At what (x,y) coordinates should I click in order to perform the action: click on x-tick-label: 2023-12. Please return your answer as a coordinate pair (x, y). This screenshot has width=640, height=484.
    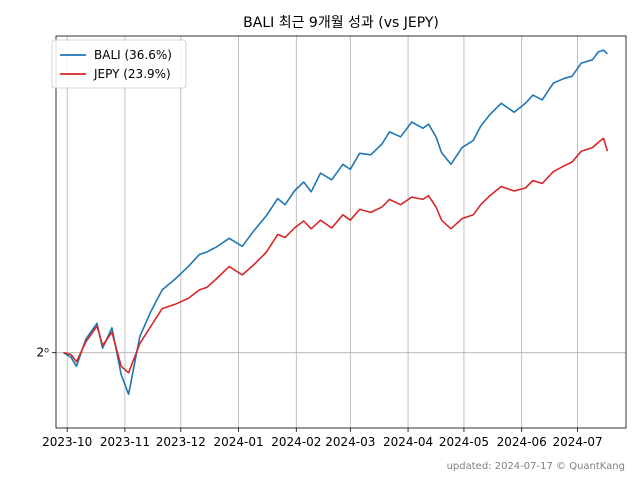
    Looking at the image, I should click on (181, 442).